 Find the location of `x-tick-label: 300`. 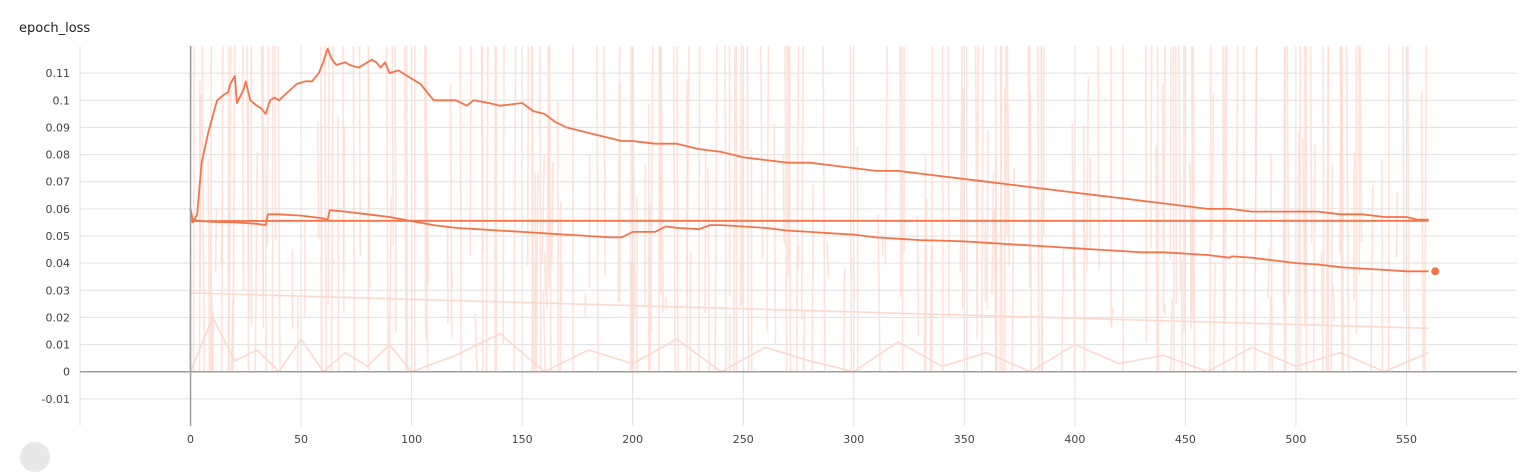

x-tick-label: 300 is located at coordinates (853, 439).